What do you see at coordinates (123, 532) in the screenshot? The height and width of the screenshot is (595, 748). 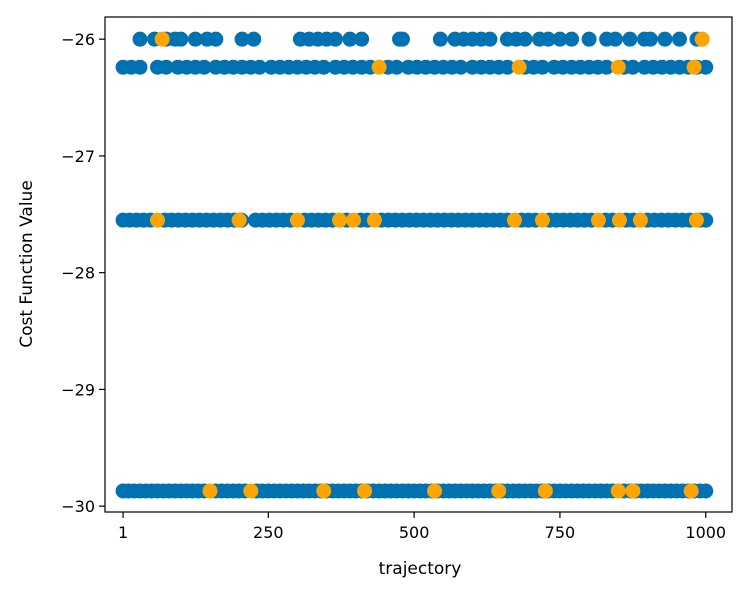 I see `x-tick-label: 1` at bounding box center [123, 532].